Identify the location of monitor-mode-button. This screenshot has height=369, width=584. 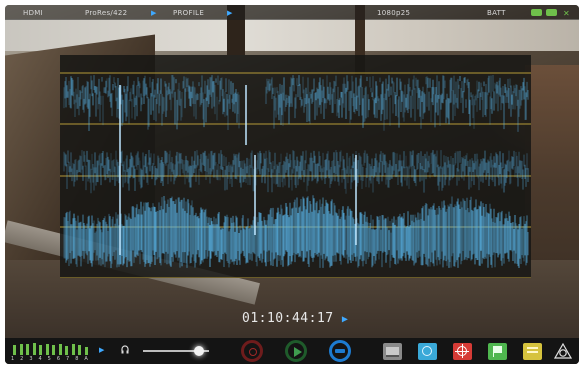
(340, 351).